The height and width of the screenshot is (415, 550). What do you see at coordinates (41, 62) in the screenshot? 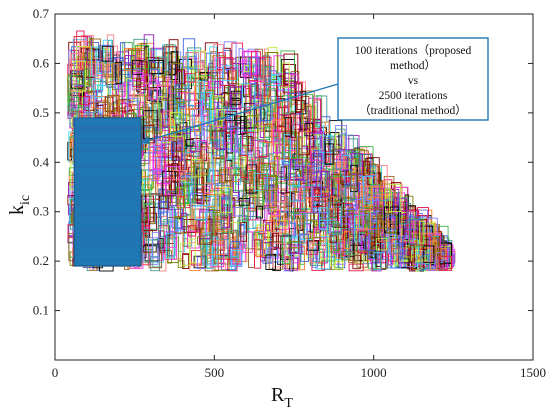
I see `y-tick-label: 0.6` at bounding box center [41, 62].